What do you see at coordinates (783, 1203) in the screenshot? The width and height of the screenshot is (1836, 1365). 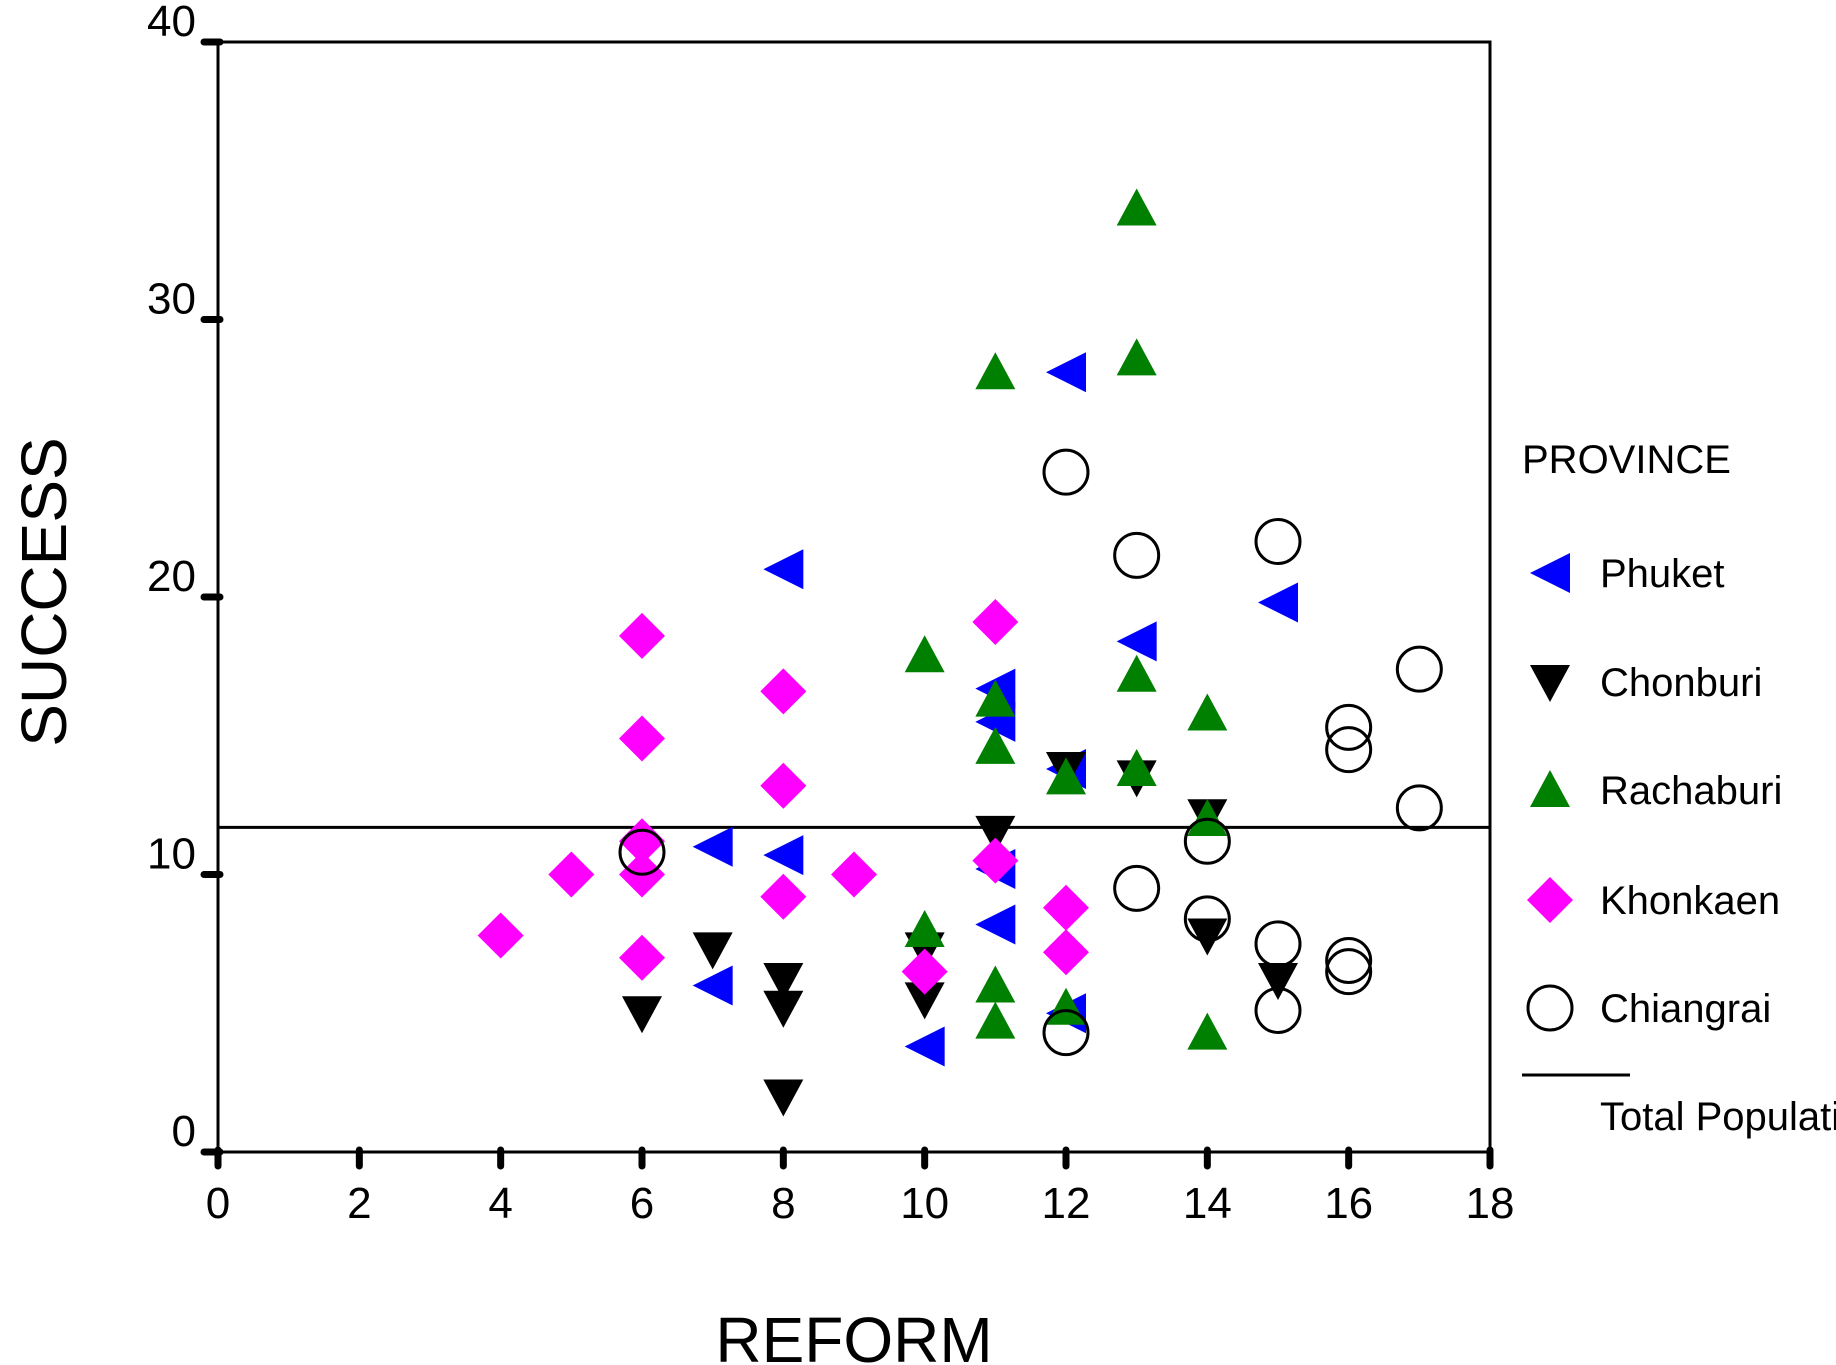 I see `x-tick-label: 8` at bounding box center [783, 1203].